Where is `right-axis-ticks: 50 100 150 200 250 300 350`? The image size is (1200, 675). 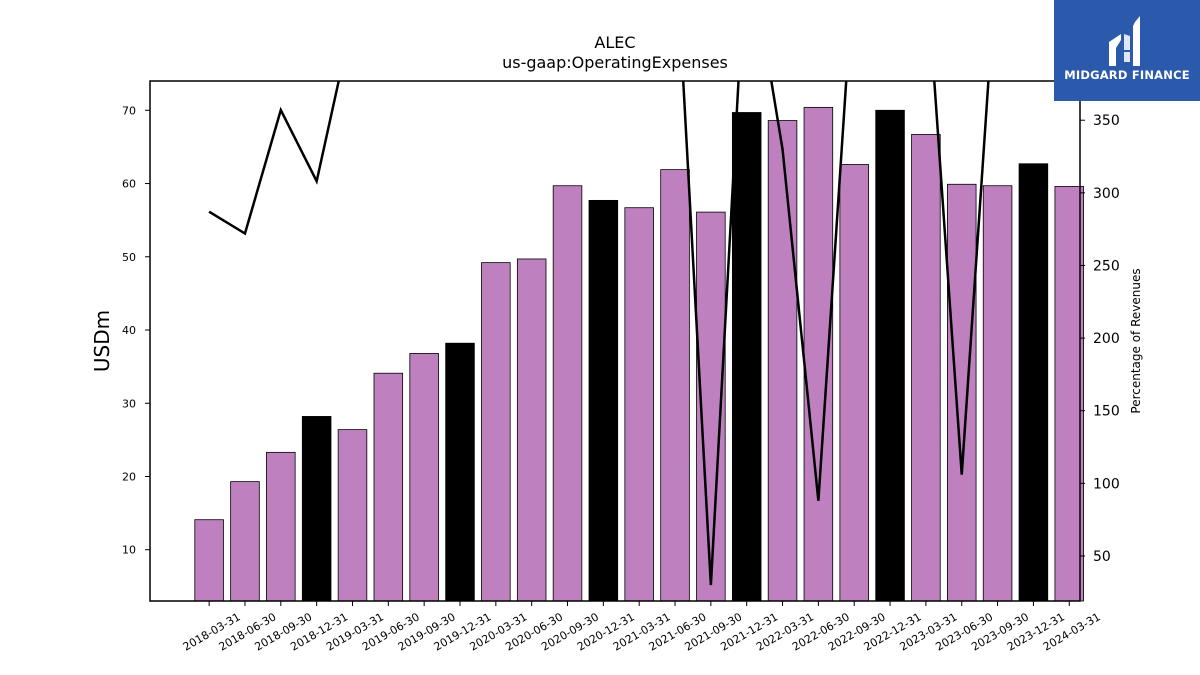 right-axis-ticks: 50 100 150 200 250 300 350 is located at coordinates (1100, 339).